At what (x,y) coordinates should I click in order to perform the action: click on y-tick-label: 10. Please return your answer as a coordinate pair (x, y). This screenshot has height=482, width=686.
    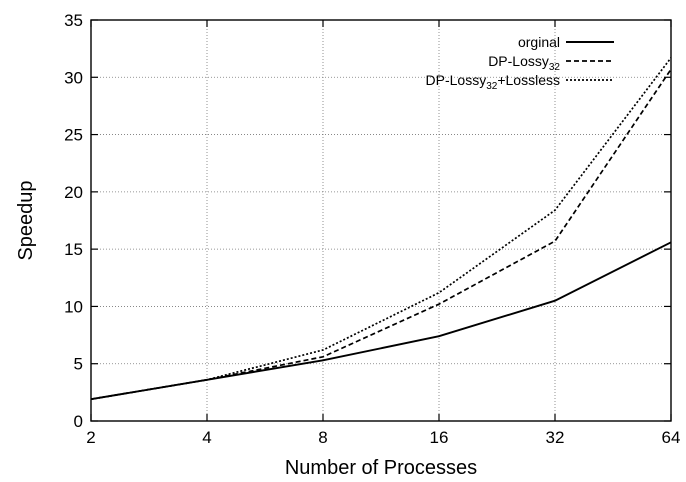
    Looking at the image, I should click on (73, 306).